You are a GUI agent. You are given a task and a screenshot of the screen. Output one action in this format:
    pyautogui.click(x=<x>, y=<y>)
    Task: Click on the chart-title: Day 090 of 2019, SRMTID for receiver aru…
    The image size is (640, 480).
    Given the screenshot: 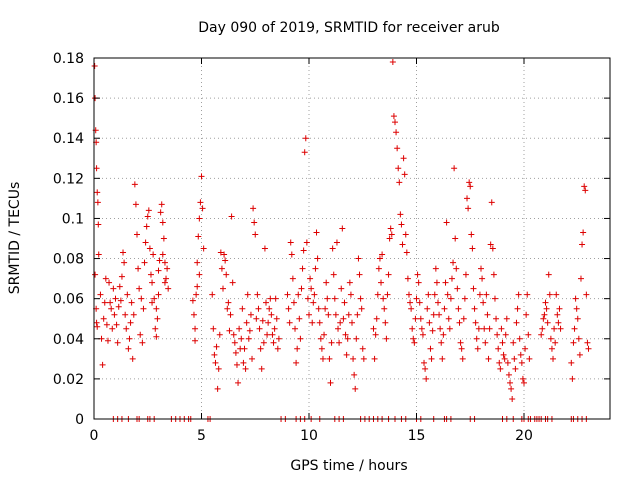 What is the action you would take?
    pyautogui.click(x=349, y=28)
    